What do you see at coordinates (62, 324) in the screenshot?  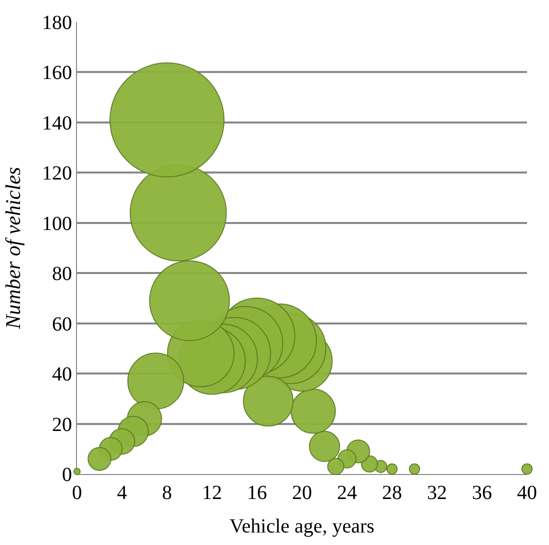 I see `y-tick-label: 60` at bounding box center [62, 324].